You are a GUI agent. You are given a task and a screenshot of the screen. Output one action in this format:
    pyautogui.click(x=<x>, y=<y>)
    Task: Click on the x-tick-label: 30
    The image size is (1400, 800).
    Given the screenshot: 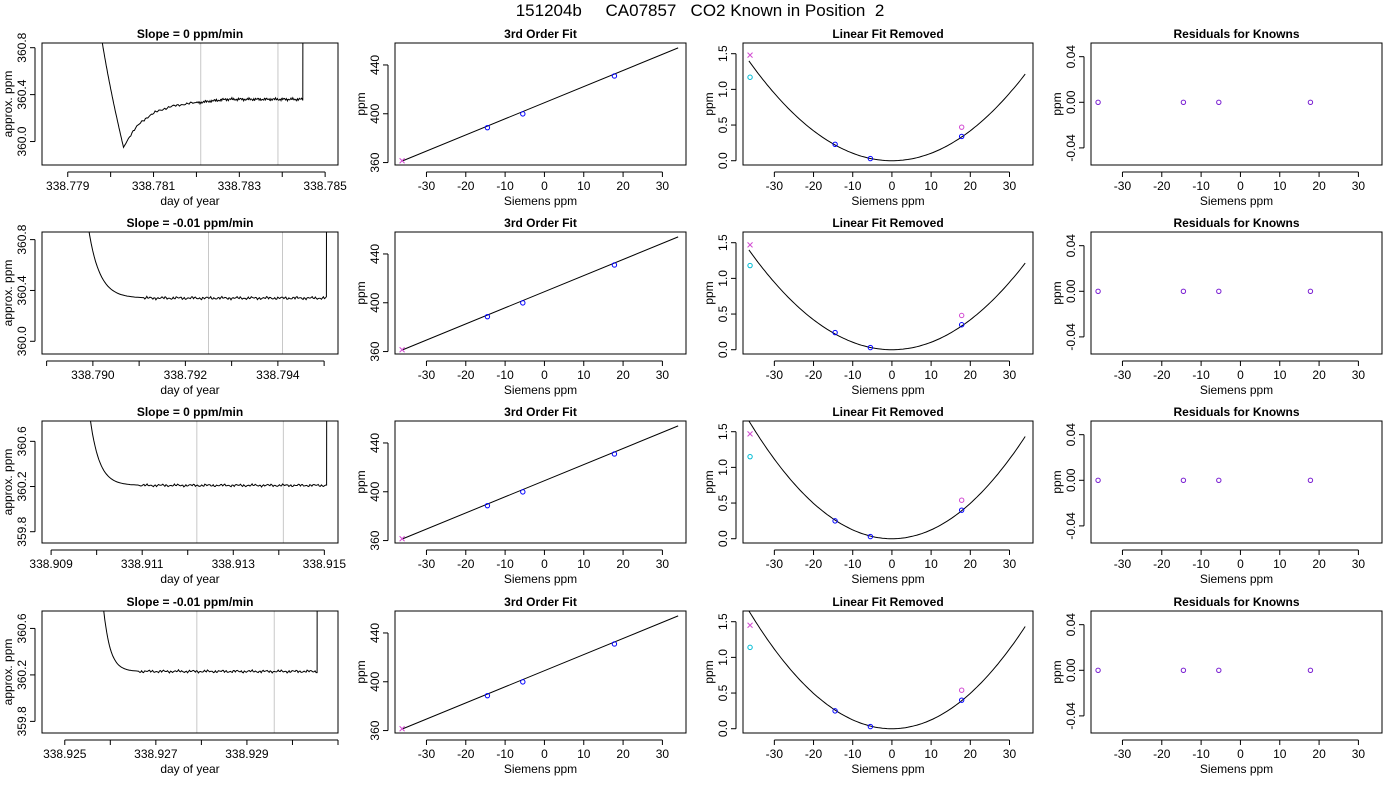 What is the action you would take?
    pyautogui.click(x=1010, y=564)
    